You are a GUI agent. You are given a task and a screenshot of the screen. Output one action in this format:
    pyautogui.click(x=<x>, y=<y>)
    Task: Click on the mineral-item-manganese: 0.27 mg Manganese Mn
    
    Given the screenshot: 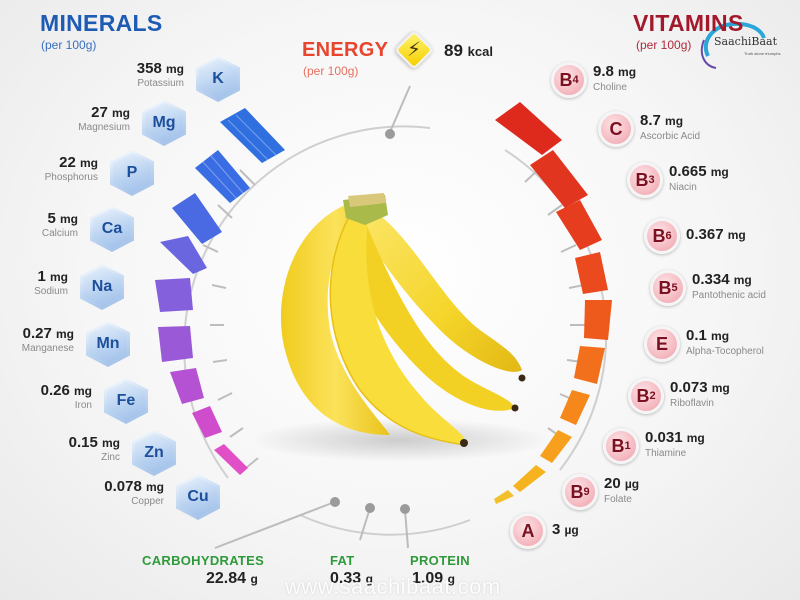 What is the action you would take?
    pyautogui.click(x=73, y=344)
    